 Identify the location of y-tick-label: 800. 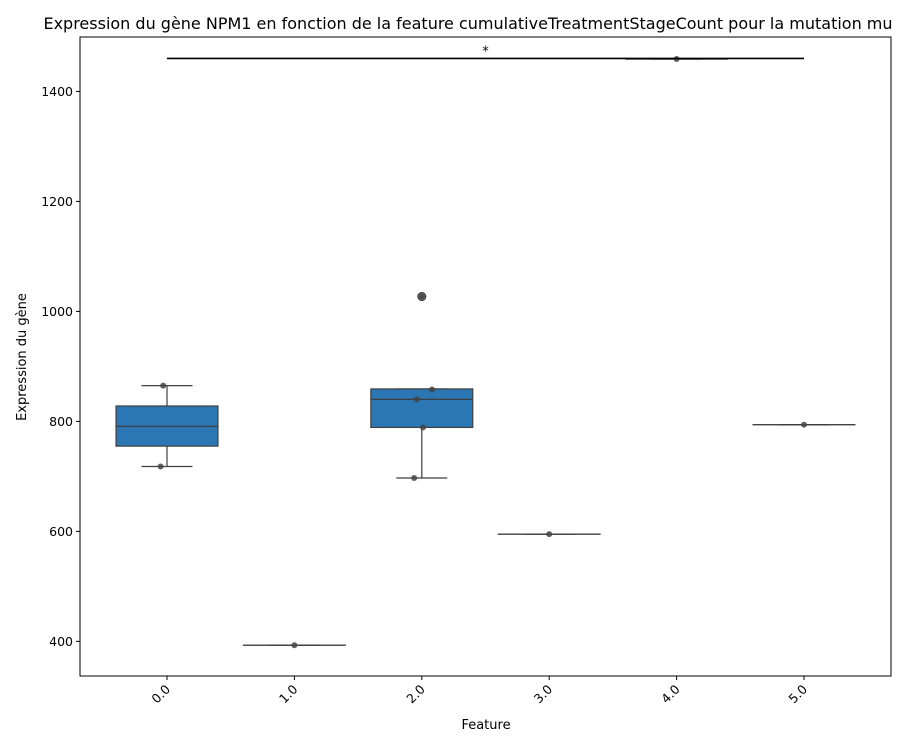
(61, 421).